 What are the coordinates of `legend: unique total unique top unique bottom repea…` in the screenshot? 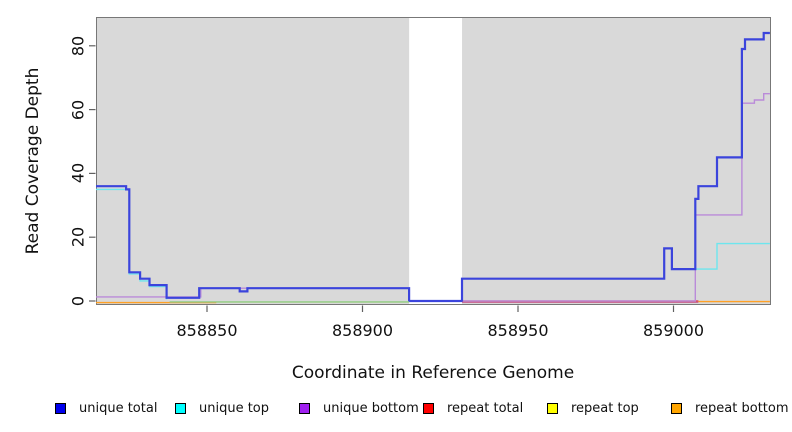 It's located at (396, 409).